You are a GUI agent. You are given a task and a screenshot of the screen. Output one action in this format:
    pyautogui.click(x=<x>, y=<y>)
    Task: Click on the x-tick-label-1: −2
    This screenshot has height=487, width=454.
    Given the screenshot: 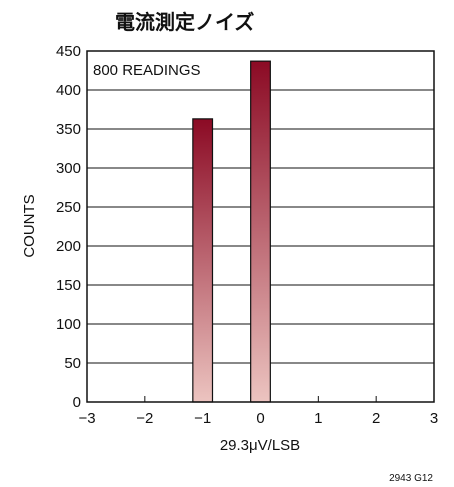 What is the action you would take?
    pyautogui.click(x=144, y=418)
    